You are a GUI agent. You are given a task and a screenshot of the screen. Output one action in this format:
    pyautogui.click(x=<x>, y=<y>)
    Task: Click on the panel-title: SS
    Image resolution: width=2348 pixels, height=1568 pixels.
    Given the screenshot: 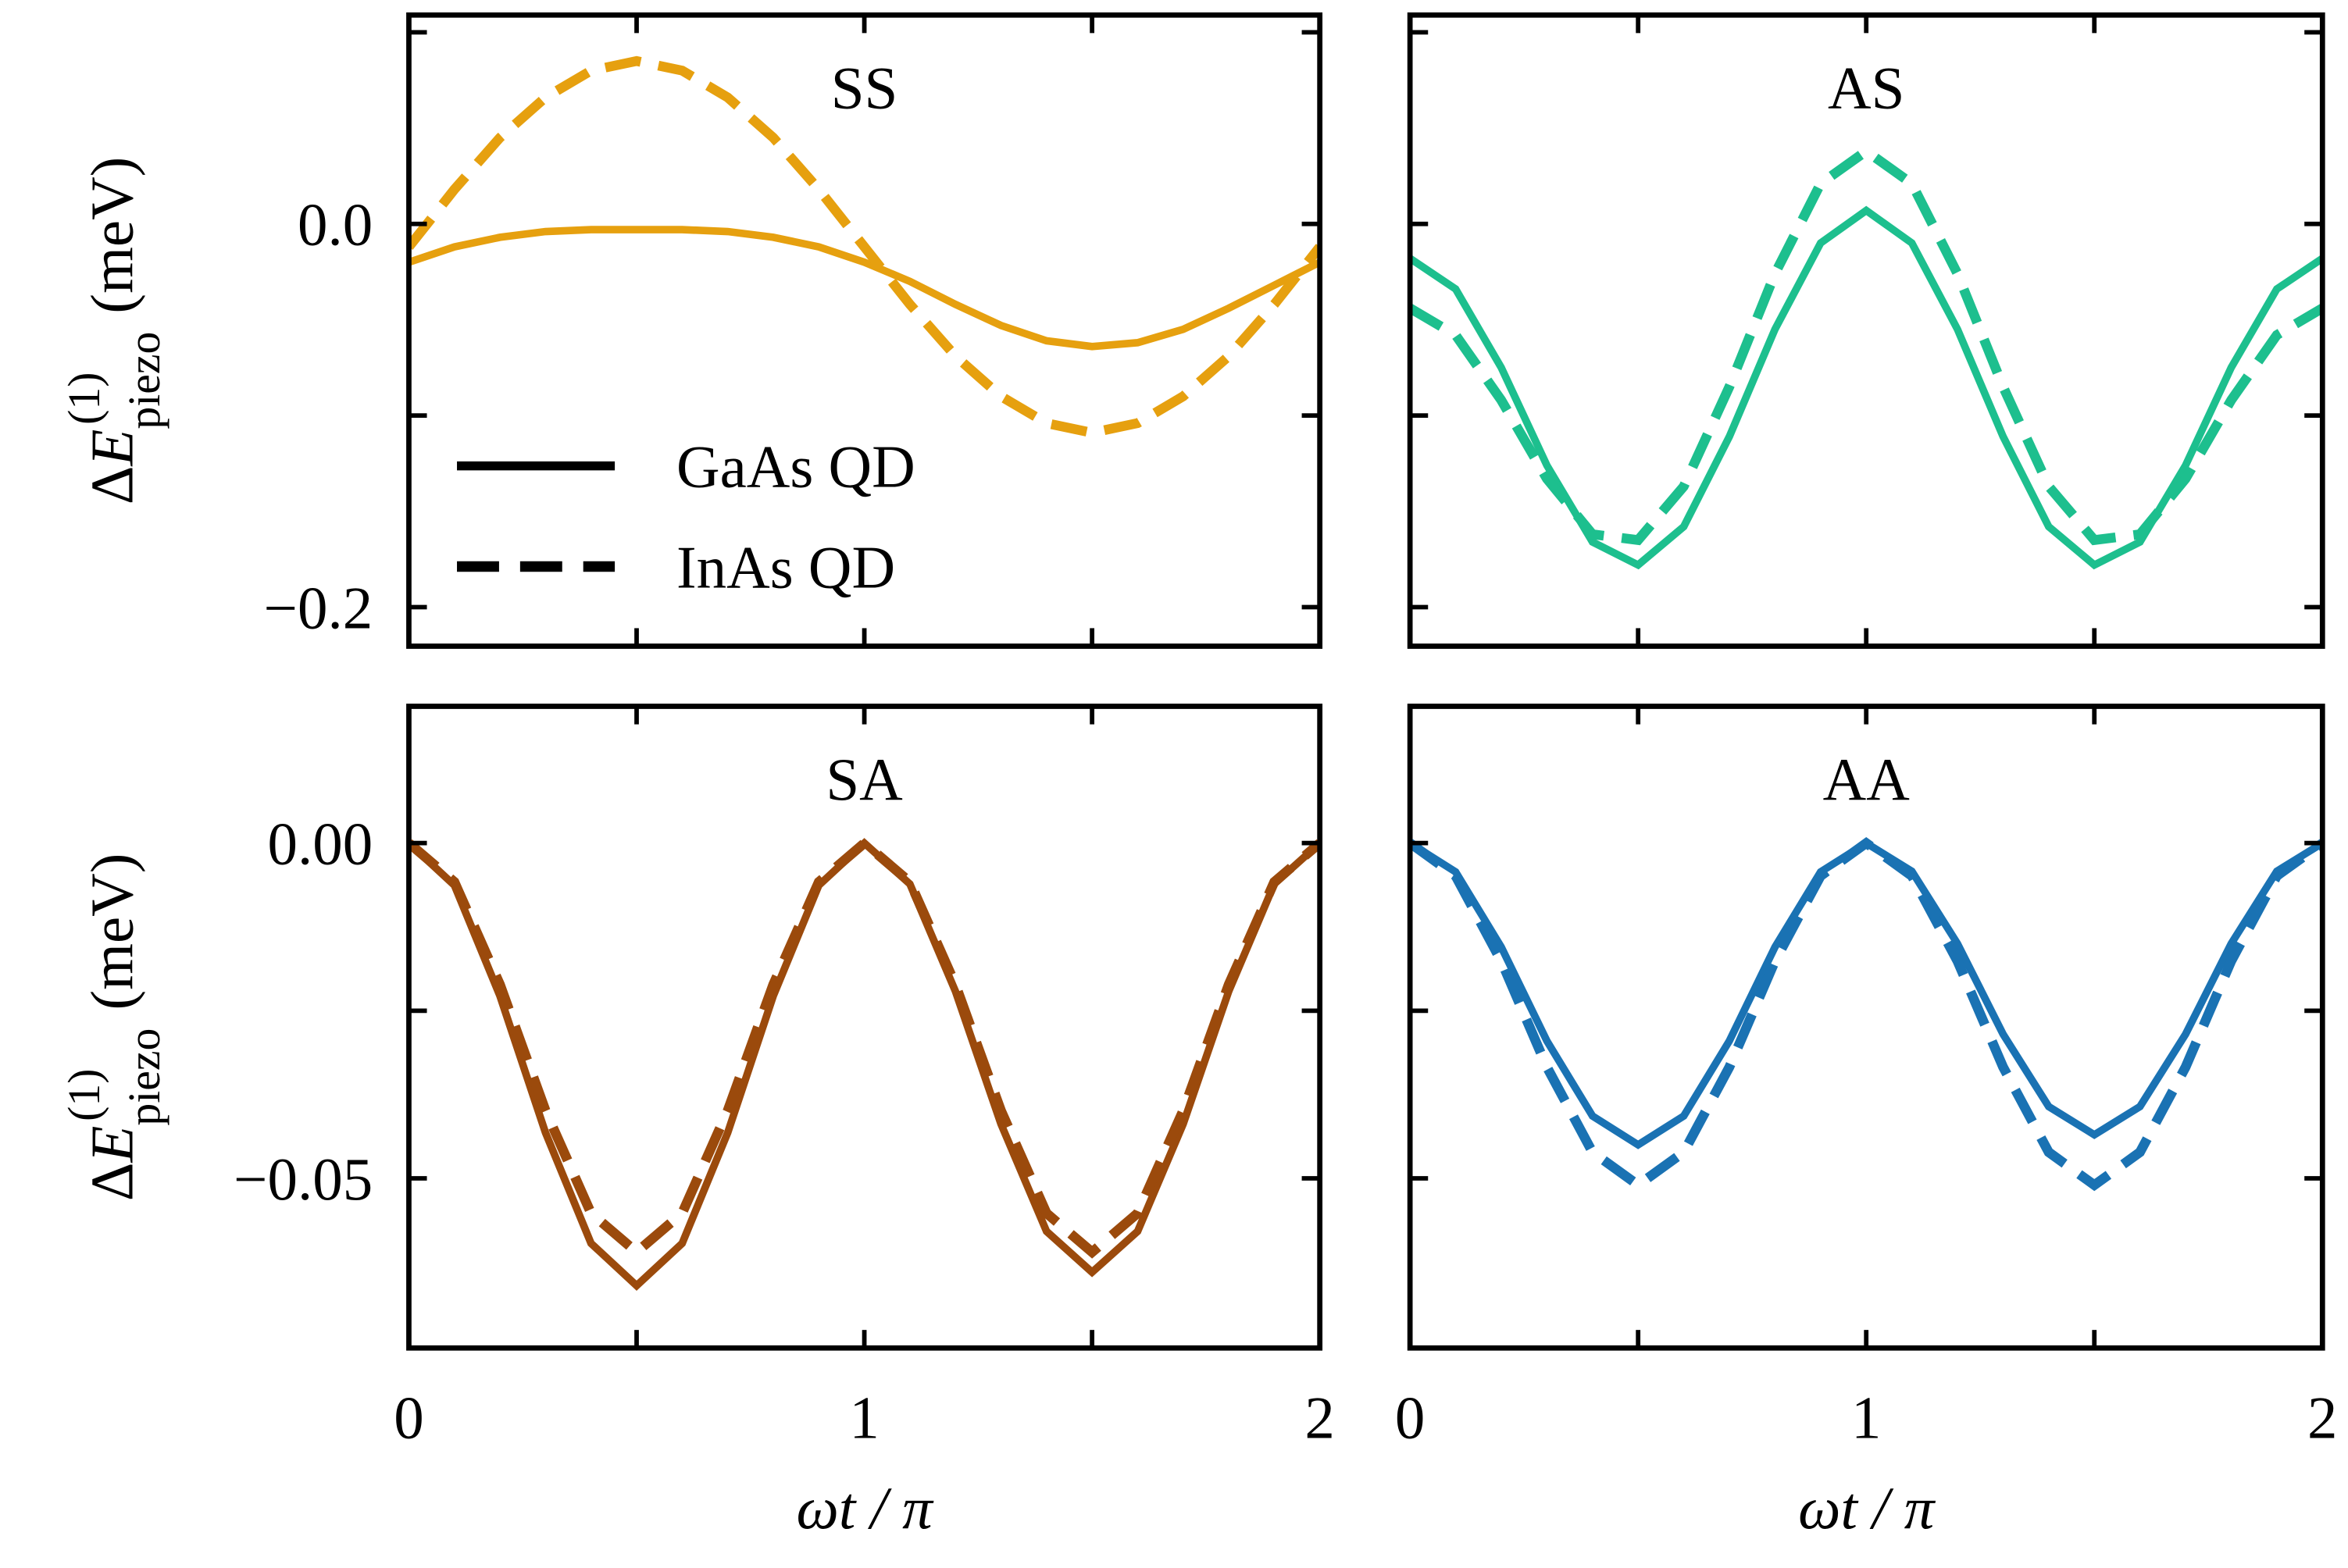 What is the action you would take?
    pyautogui.click(x=864, y=88)
    